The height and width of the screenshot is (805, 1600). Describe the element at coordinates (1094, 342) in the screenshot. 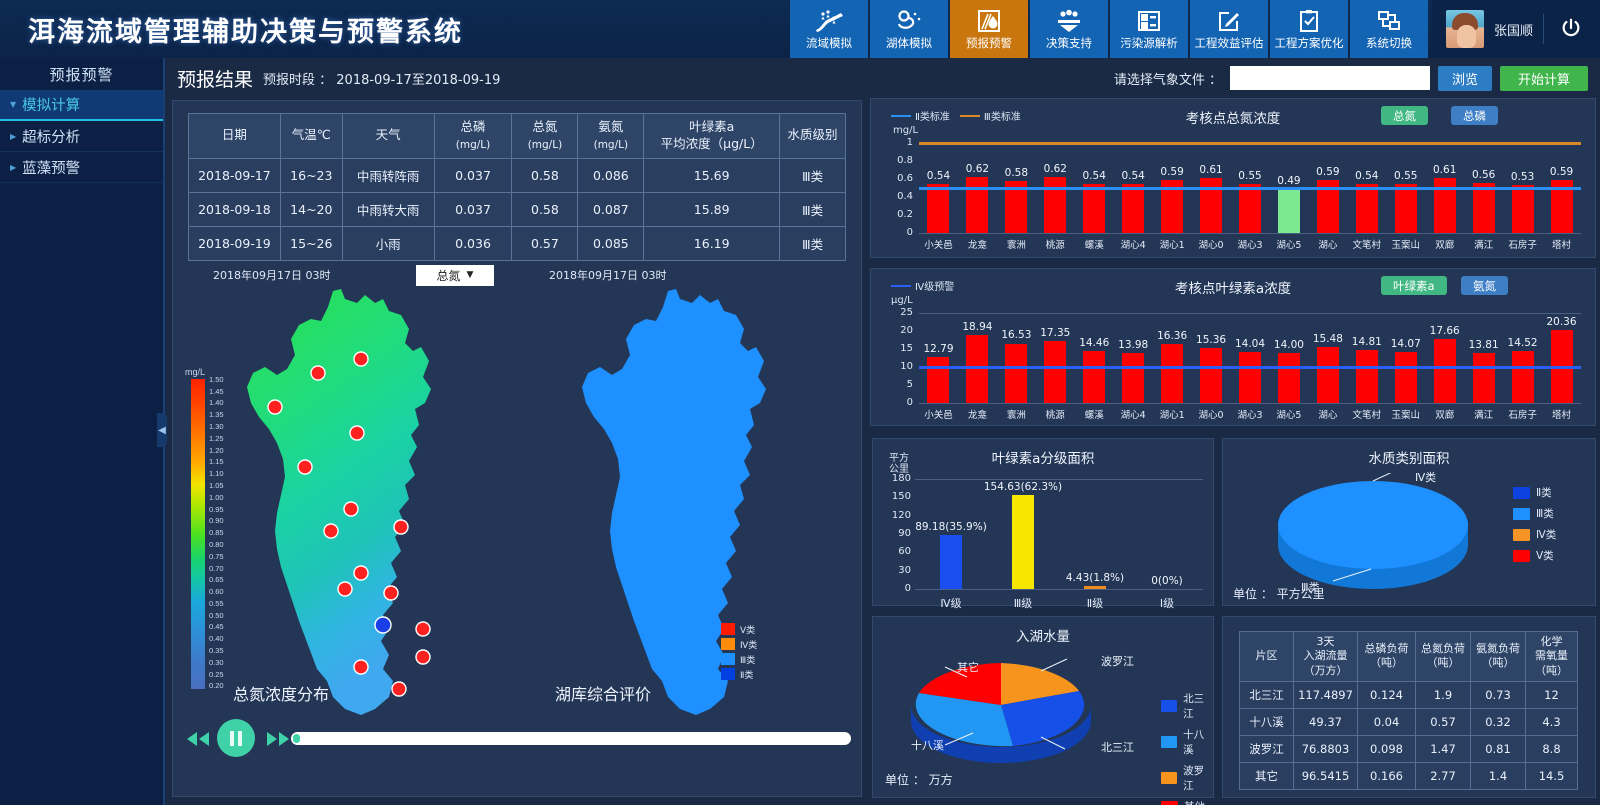

I see `bar-value-label: 14.46` at that location.